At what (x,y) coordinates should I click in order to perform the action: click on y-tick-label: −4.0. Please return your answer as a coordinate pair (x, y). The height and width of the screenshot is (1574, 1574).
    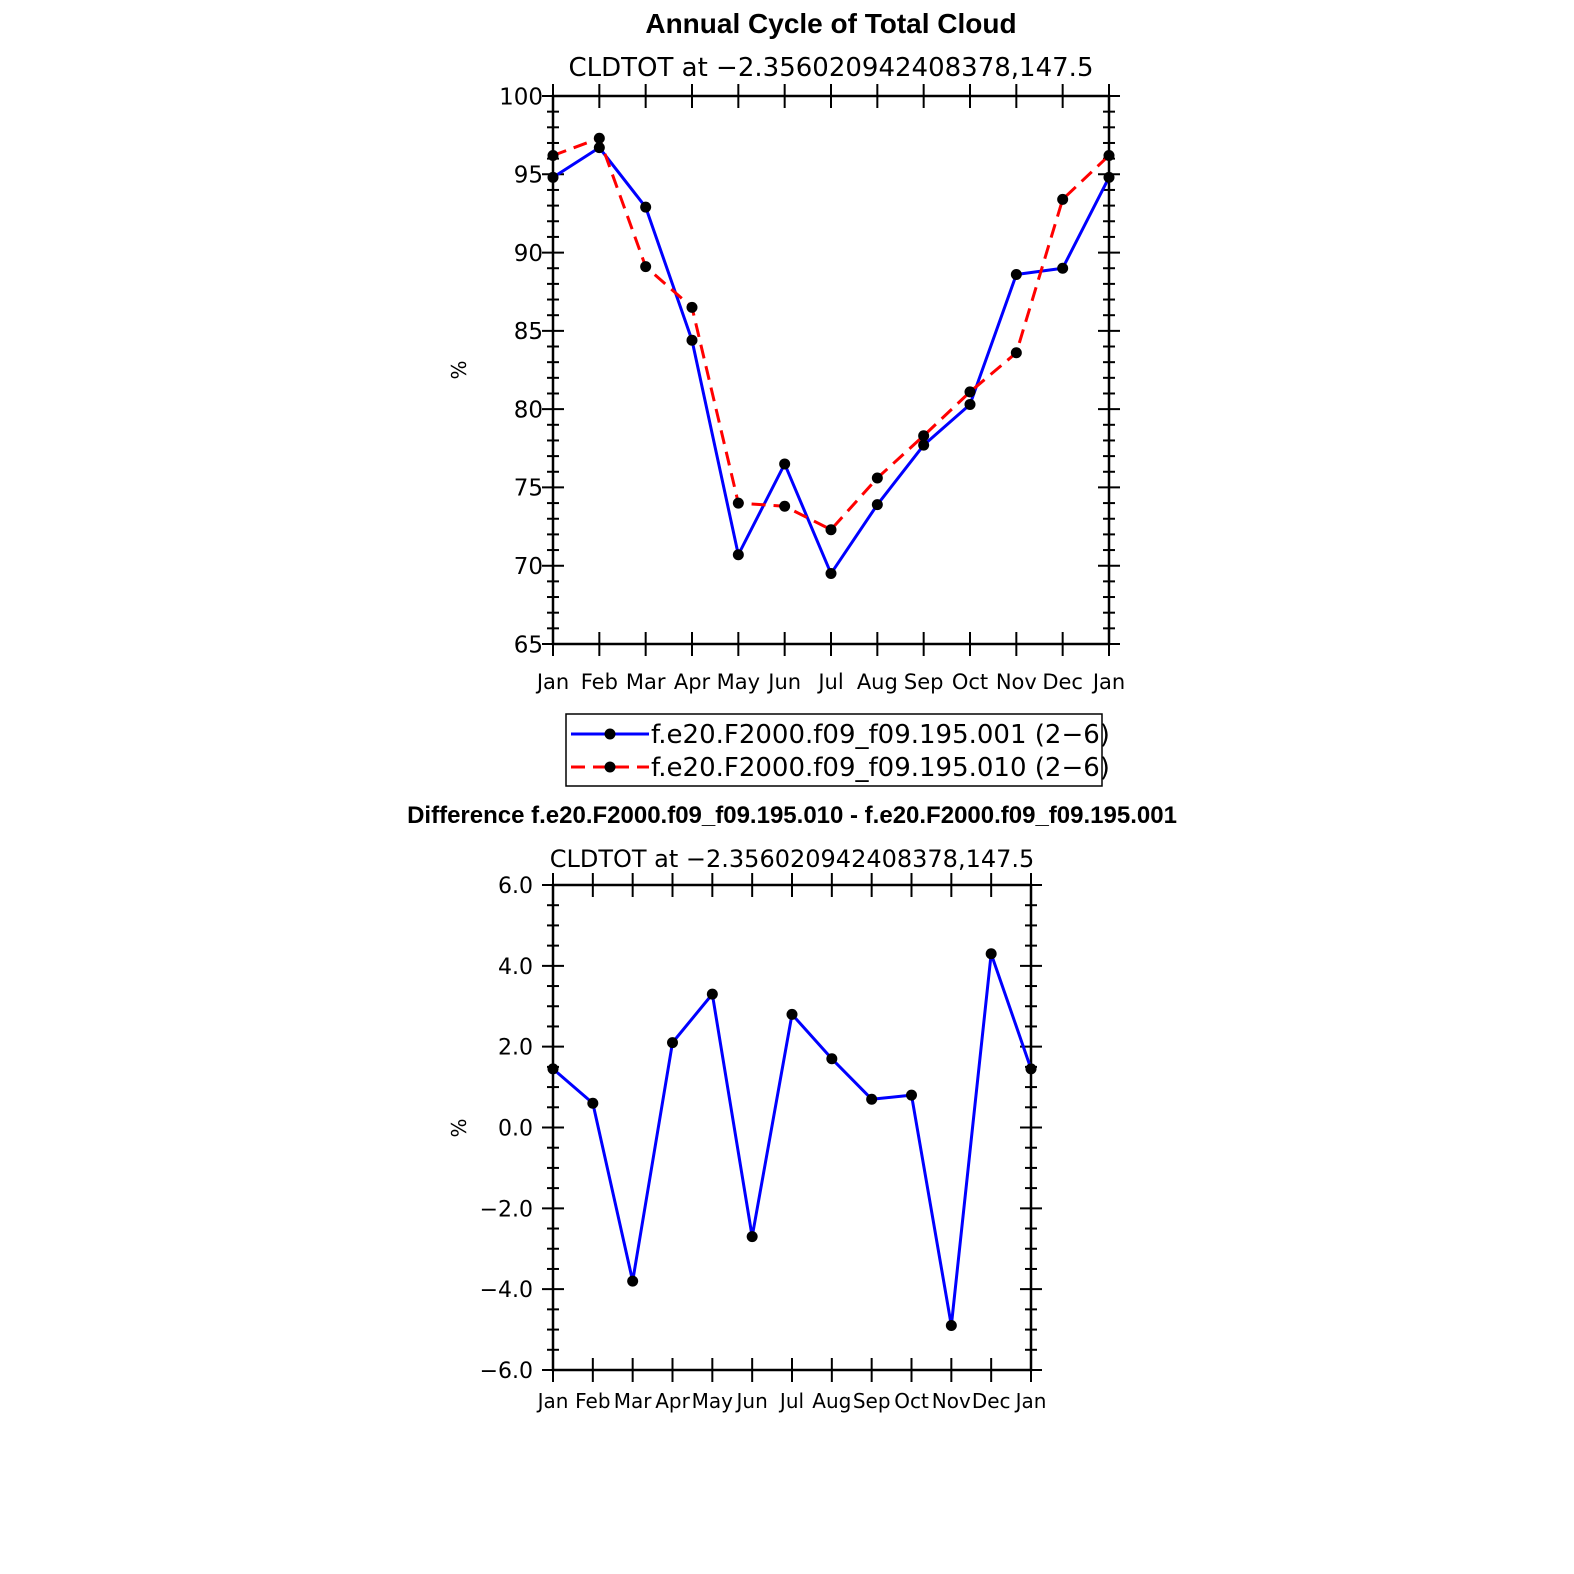
    Looking at the image, I should click on (506, 1290).